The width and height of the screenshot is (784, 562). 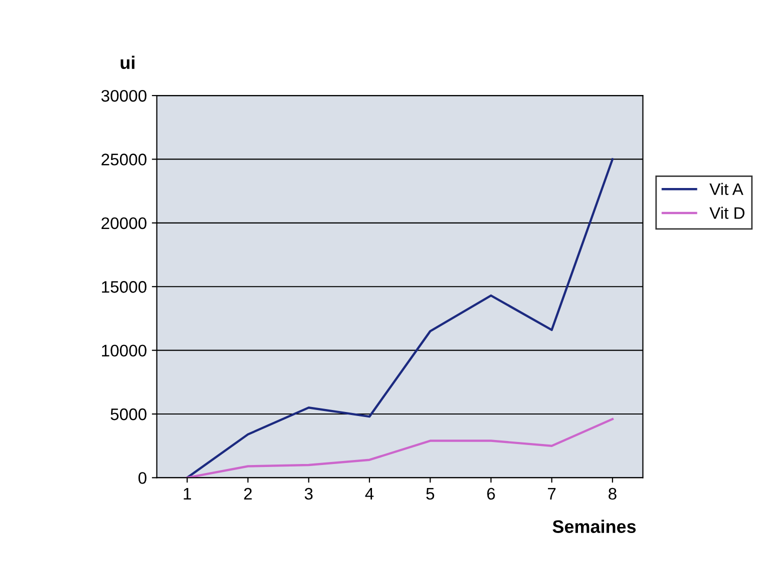 I want to click on x-tick-label: 2, so click(x=248, y=494).